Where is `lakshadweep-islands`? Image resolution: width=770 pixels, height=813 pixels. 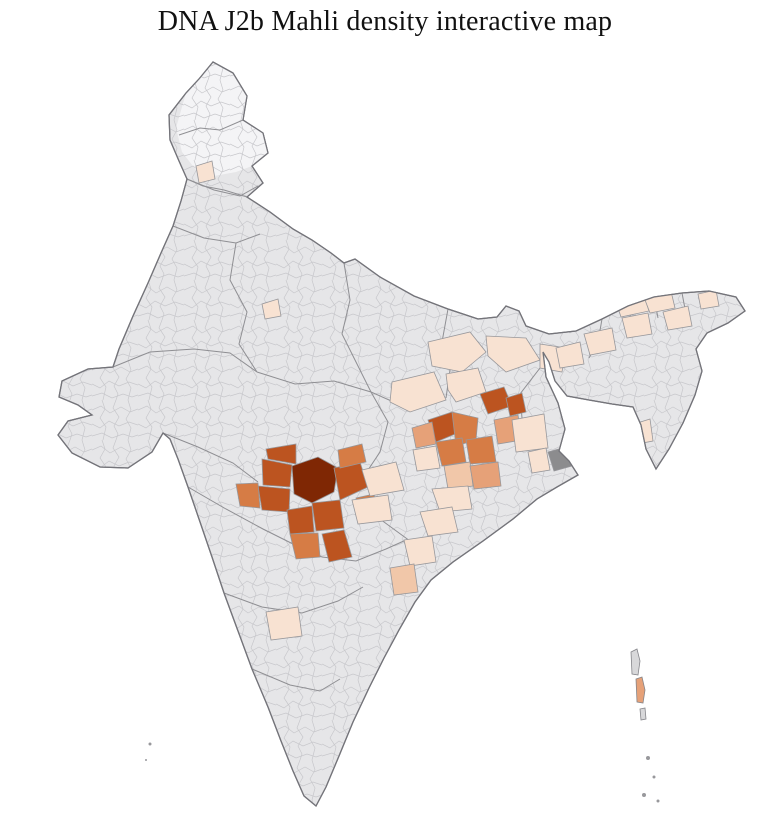 lakshadweep-islands is located at coordinates (148, 751).